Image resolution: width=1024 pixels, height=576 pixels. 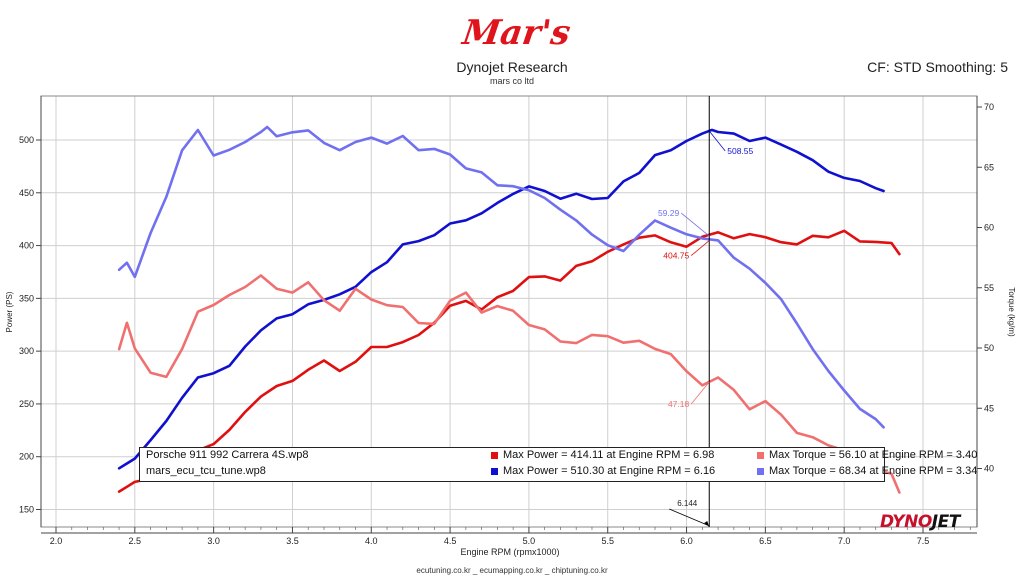 I want to click on legend-run-name: Porsche 911 992 Carrera 4S.wp8, so click(x=227, y=455).